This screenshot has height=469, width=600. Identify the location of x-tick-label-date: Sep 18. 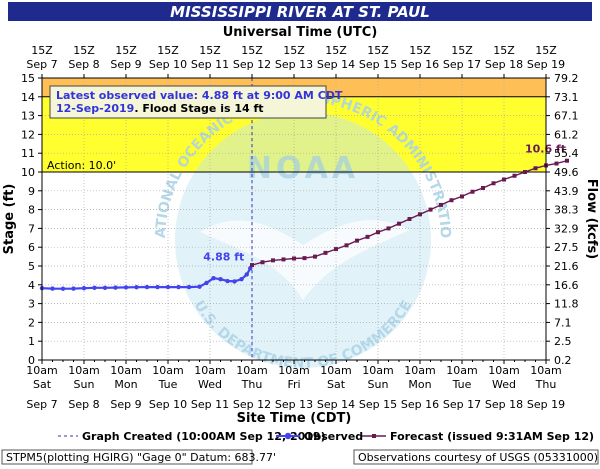
(504, 404).